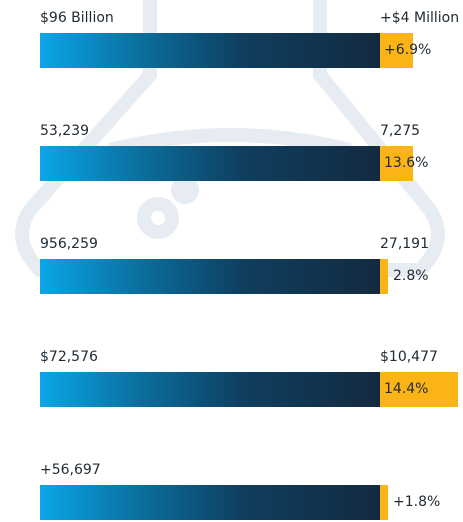  I want to click on stat-label: $72,576, so click(69, 357).